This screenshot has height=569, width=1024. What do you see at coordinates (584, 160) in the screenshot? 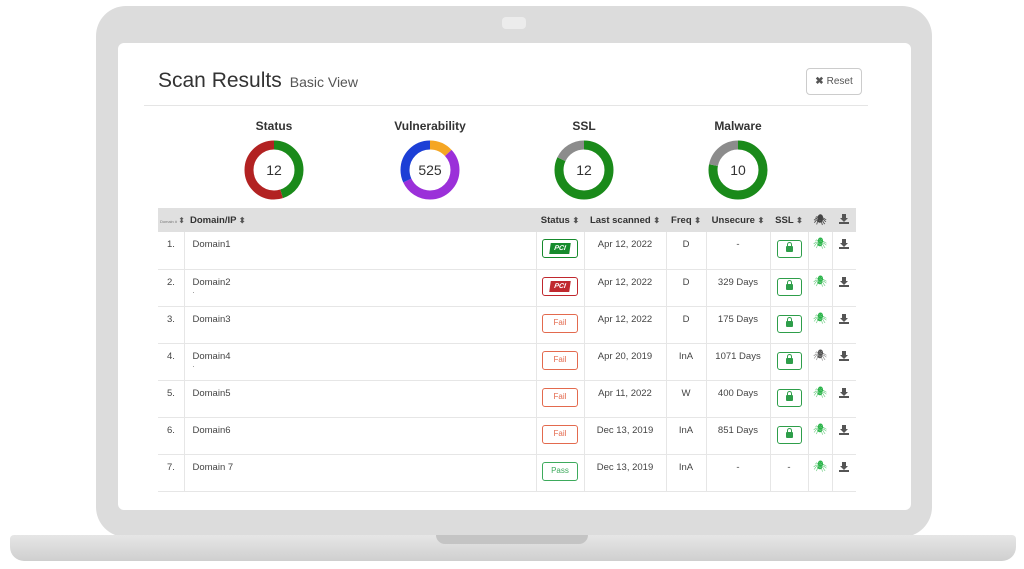
I see `donut-ssl: SSL 12` at bounding box center [584, 160].